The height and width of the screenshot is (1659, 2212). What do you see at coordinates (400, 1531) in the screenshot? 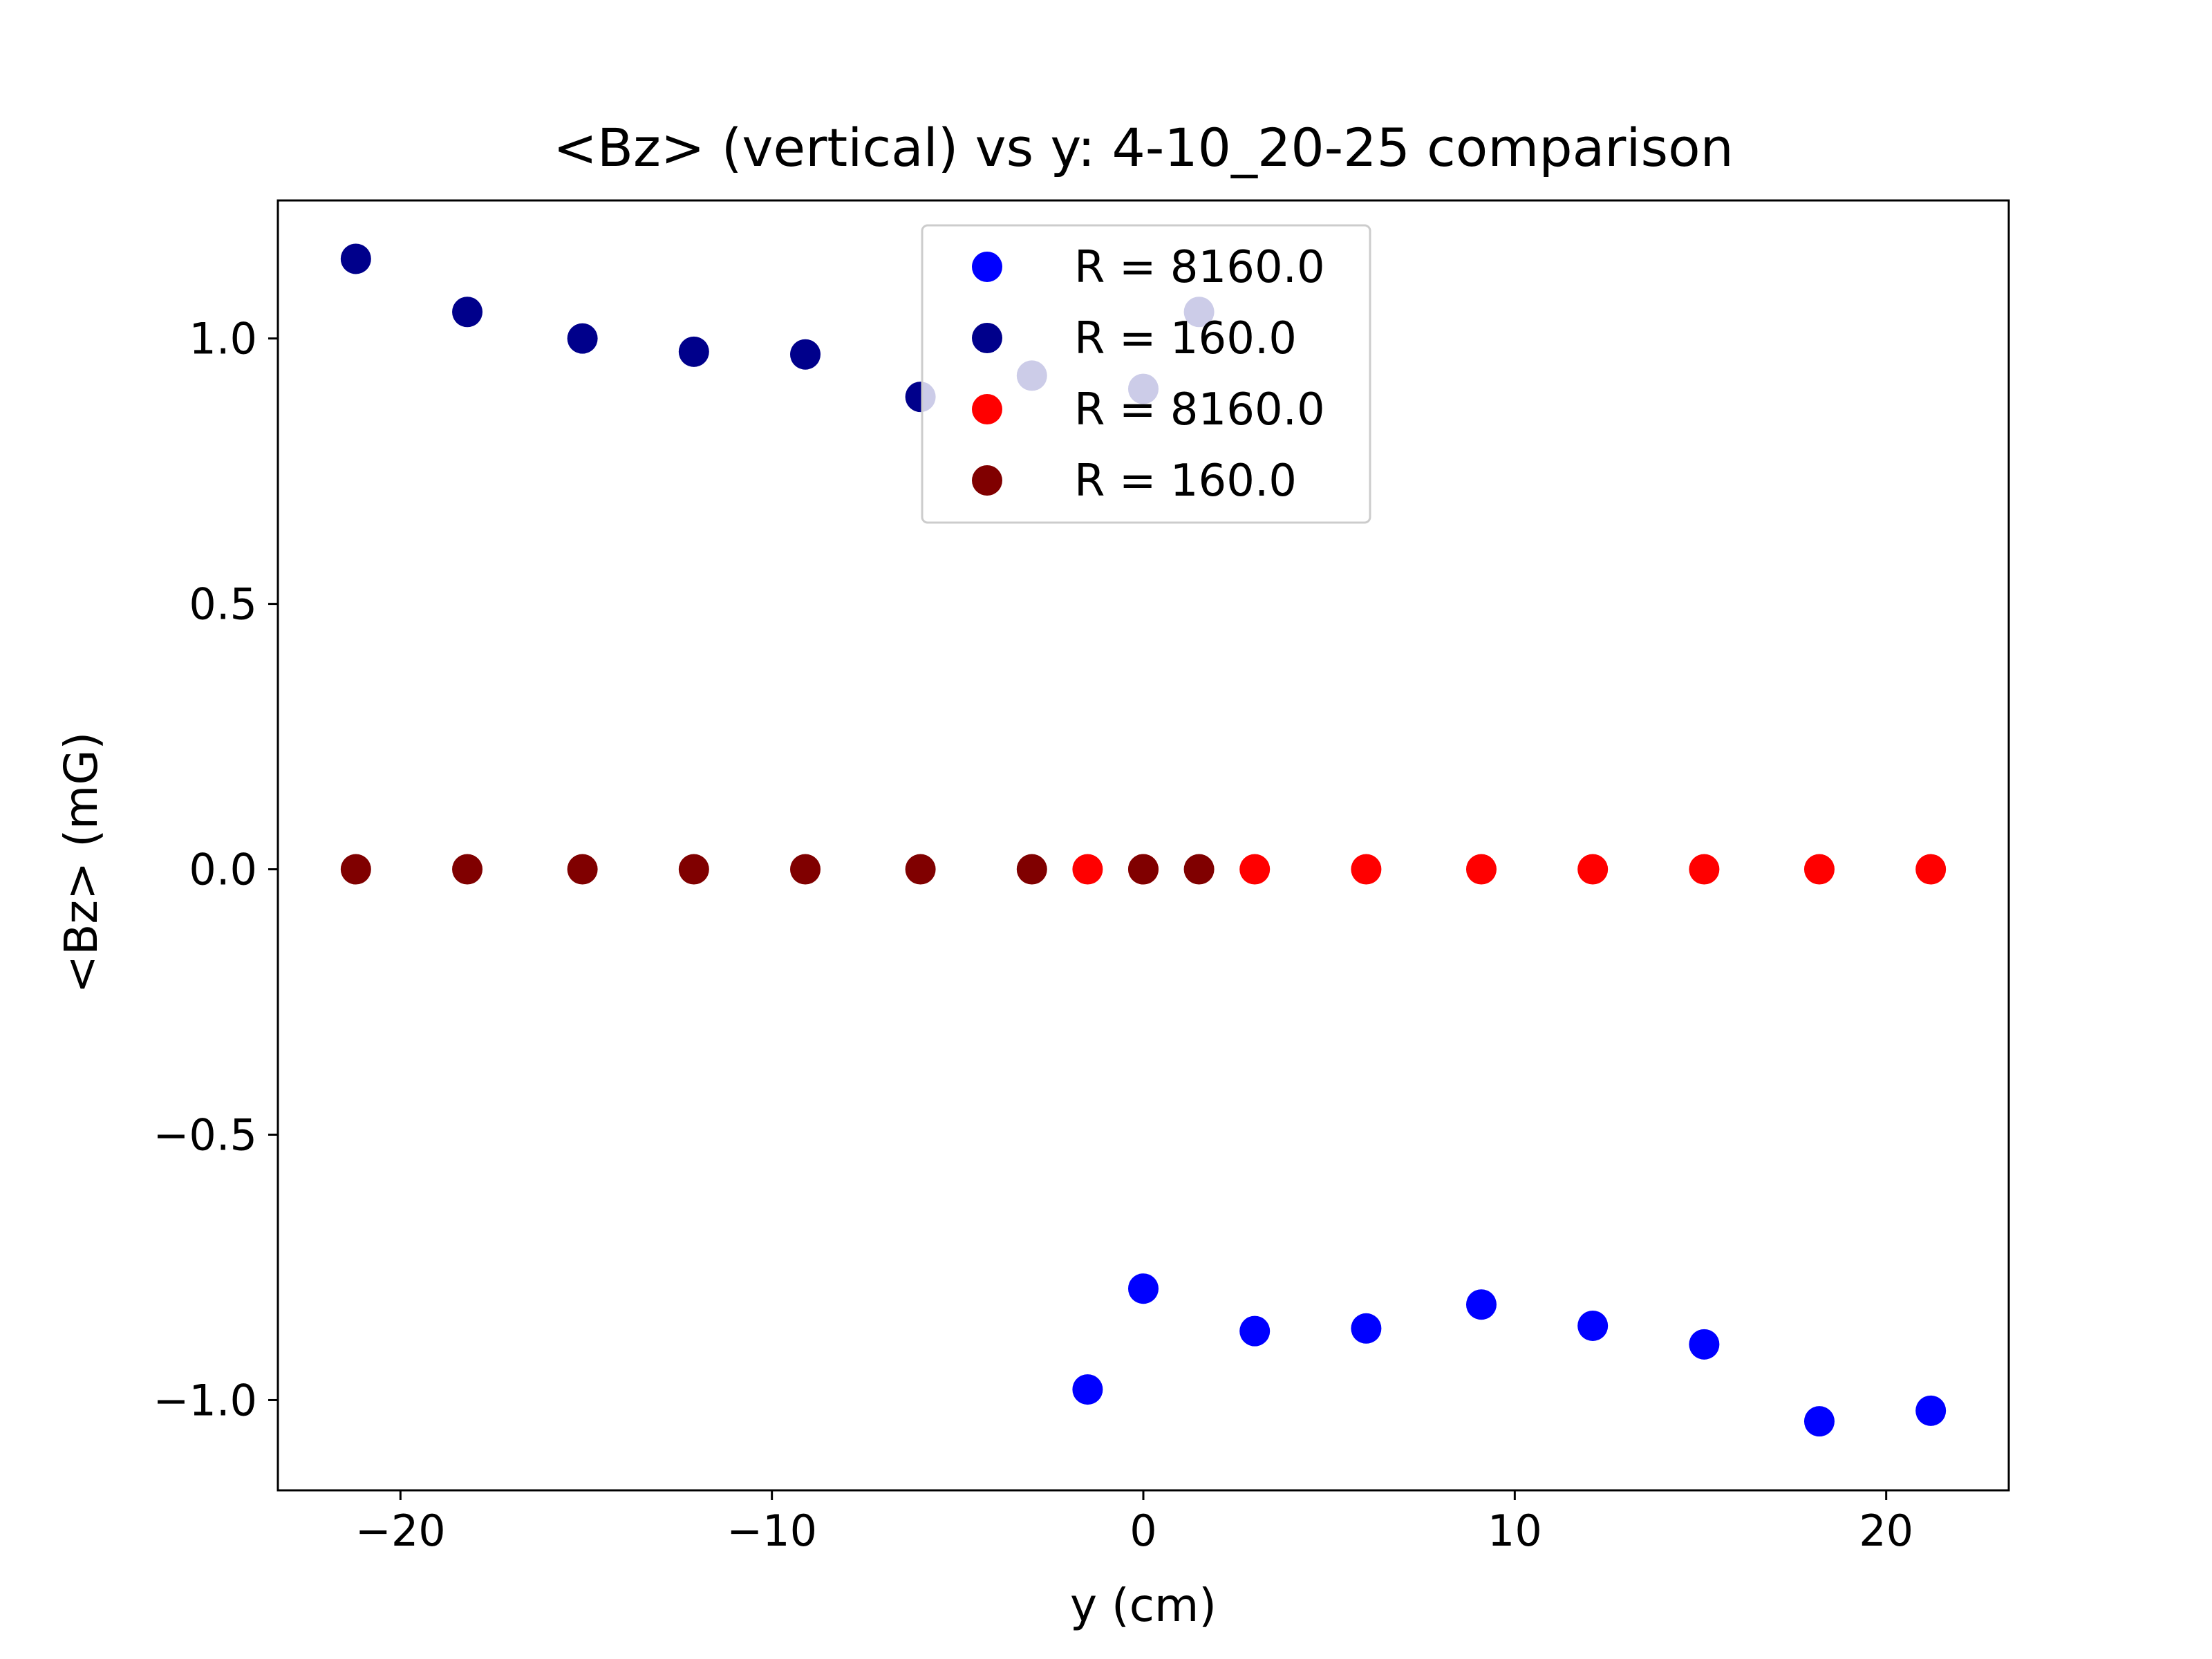
I see `x-tick-label: −20` at bounding box center [400, 1531].